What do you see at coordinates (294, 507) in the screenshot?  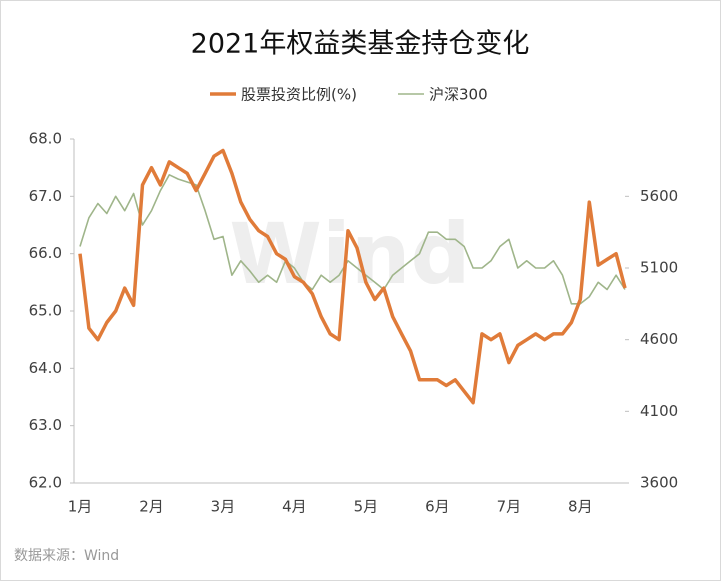 I see `x-tick-label: 4月` at bounding box center [294, 507].